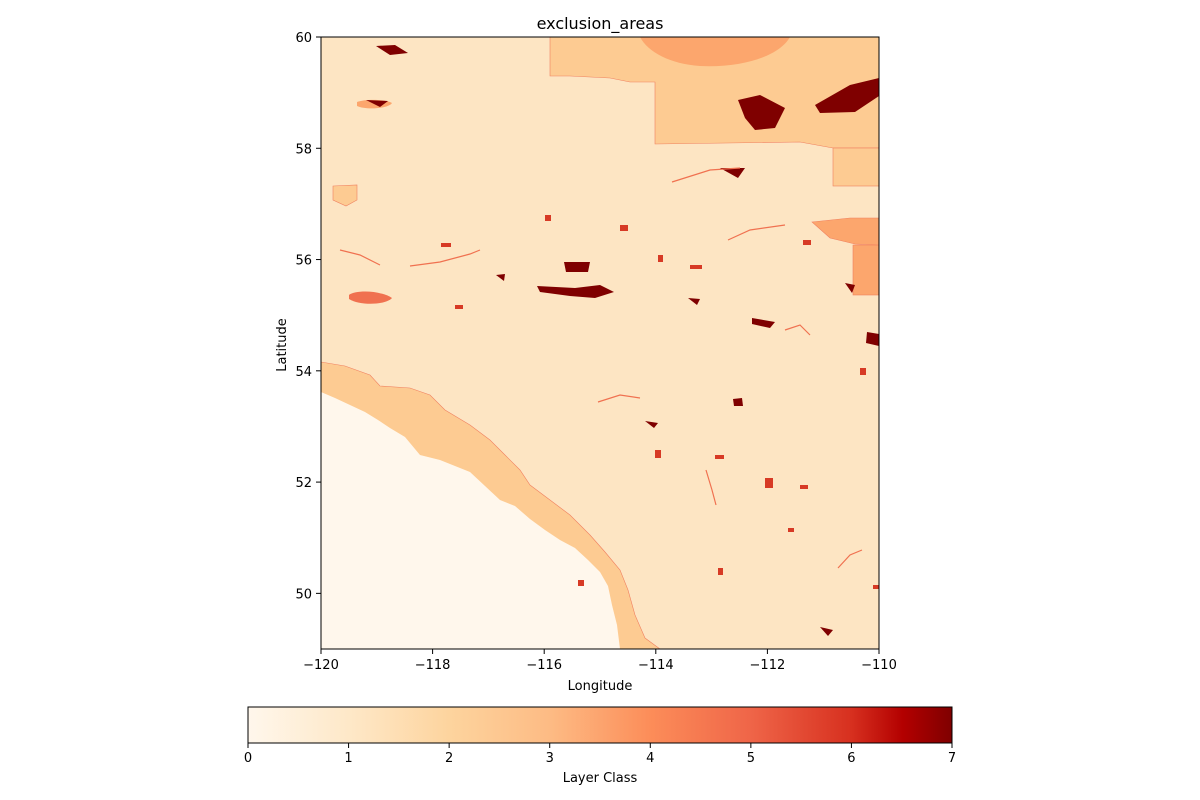  Describe the element at coordinates (600, 754) in the screenshot. I see `colorbar-ticks: 0 1 2 3 4 5 6 7` at that location.